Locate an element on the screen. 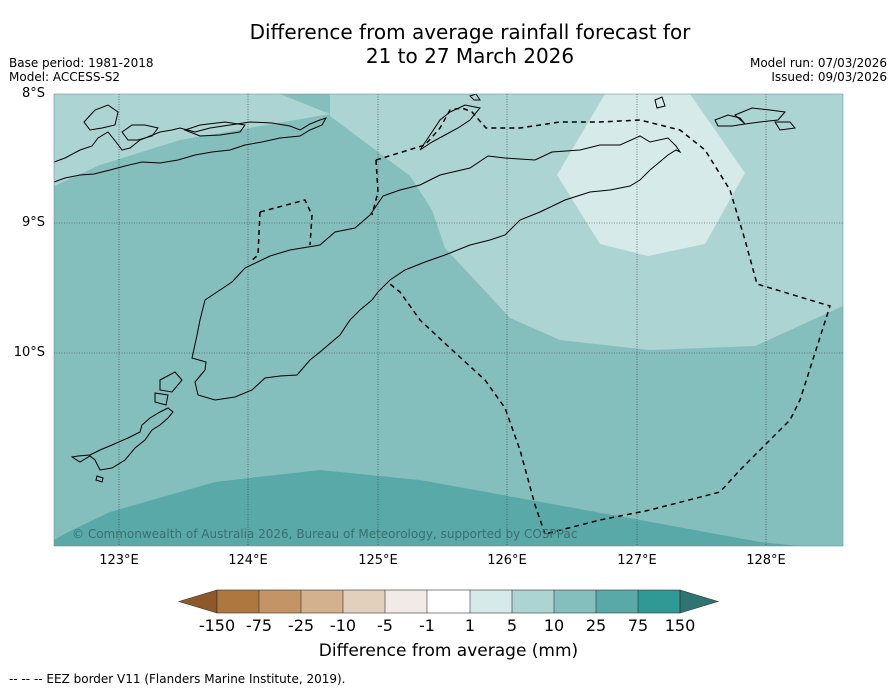  base-period: Base period: 1981-2018 is located at coordinates (81, 63).